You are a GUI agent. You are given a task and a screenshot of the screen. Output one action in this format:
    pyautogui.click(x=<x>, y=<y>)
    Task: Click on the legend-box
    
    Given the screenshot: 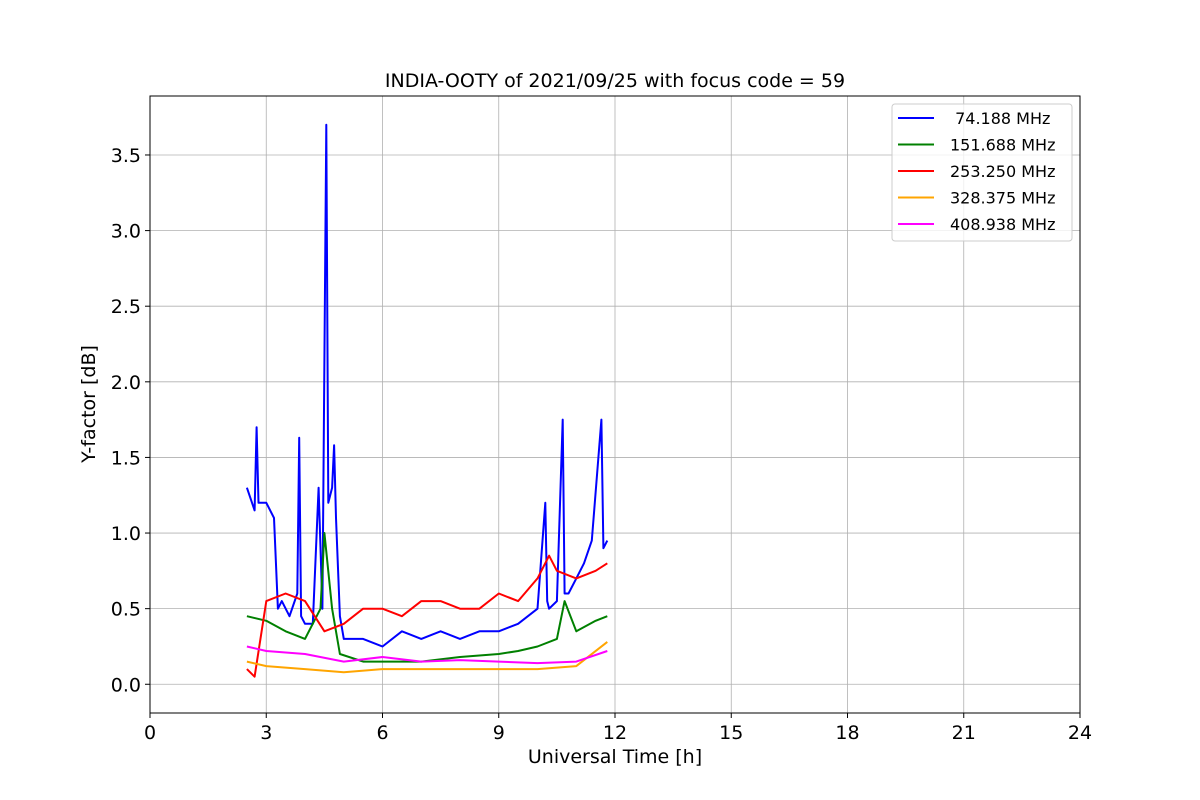 What is the action you would take?
    pyautogui.click(x=982, y=172)
    